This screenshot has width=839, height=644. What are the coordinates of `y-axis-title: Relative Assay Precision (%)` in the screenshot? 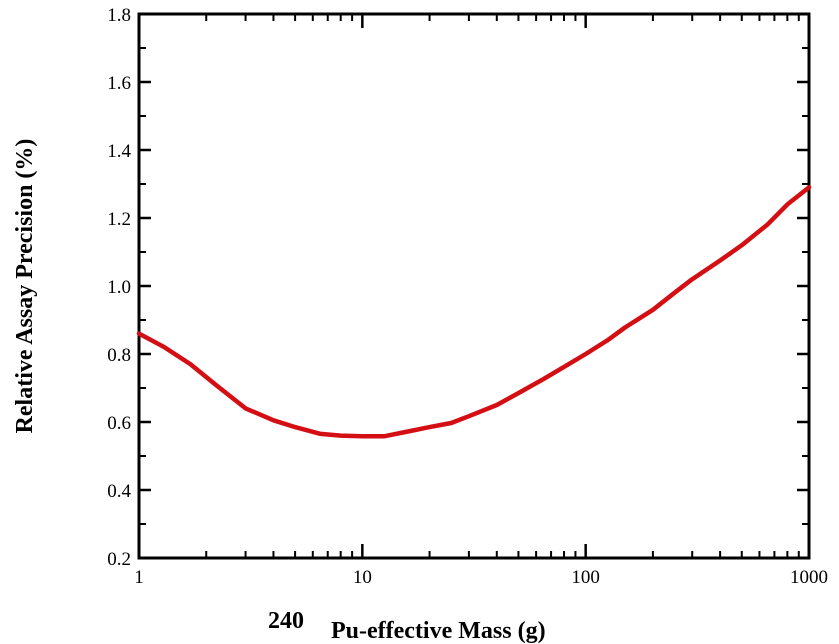 It's located at (25, 286).